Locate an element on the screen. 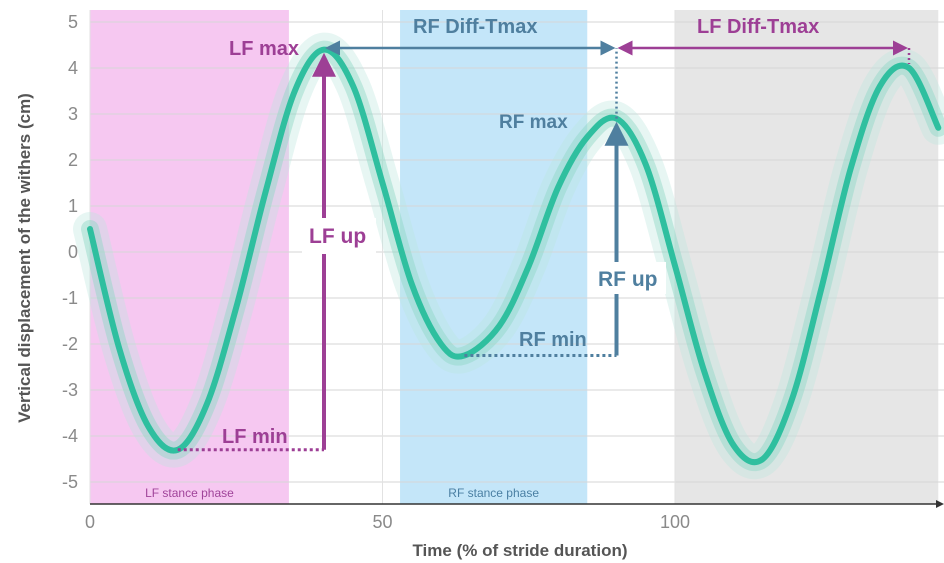 The width and height of the screenshot is (944, 563). y-tick-label: -4 is located at coordinates (70, 436).